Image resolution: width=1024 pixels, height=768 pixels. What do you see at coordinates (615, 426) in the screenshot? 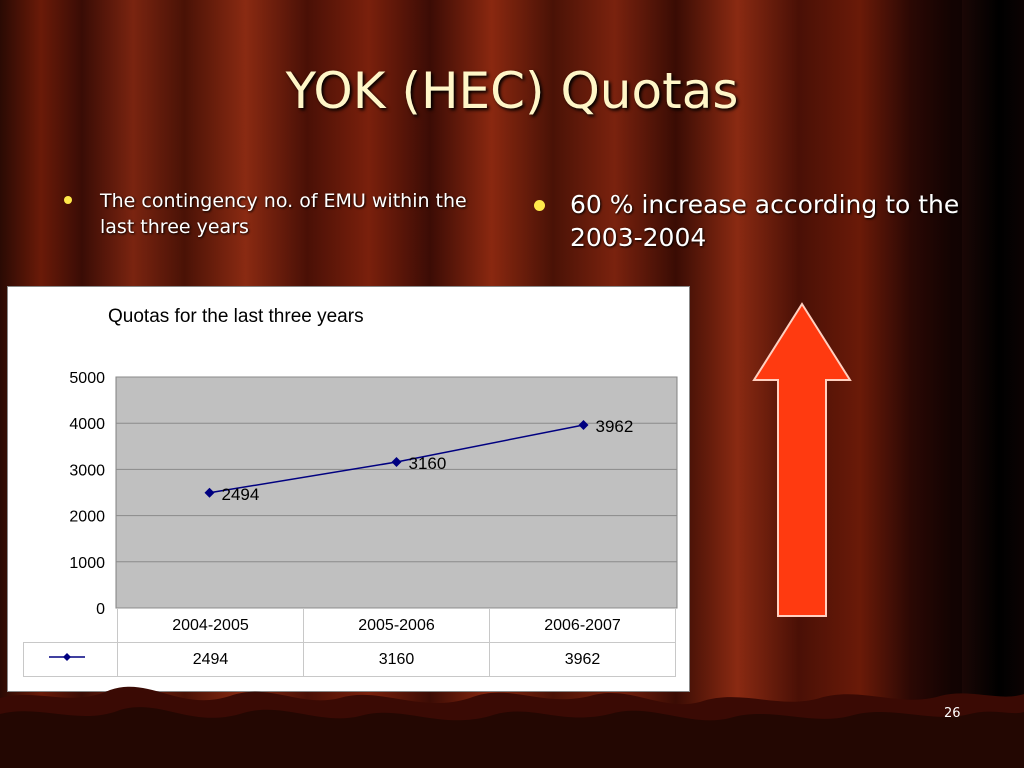
I see `data-label: 3962` at bounding box center [615, 426].